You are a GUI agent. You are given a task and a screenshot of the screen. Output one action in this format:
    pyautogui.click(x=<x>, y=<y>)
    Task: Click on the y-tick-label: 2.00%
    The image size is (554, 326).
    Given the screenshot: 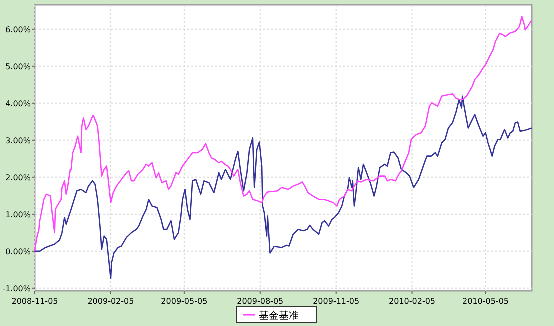 What is the action you would take?
    pyautogui.click(x=19, y=177)
    